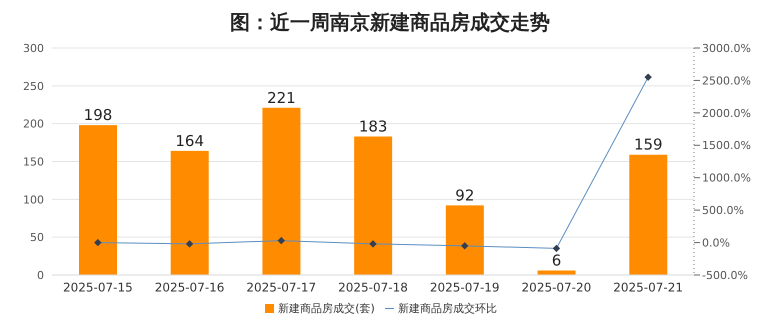 This screenshot has width=780, height=328. I want to click on legend-label: 新建商品房成交(套), so click(326, 308).